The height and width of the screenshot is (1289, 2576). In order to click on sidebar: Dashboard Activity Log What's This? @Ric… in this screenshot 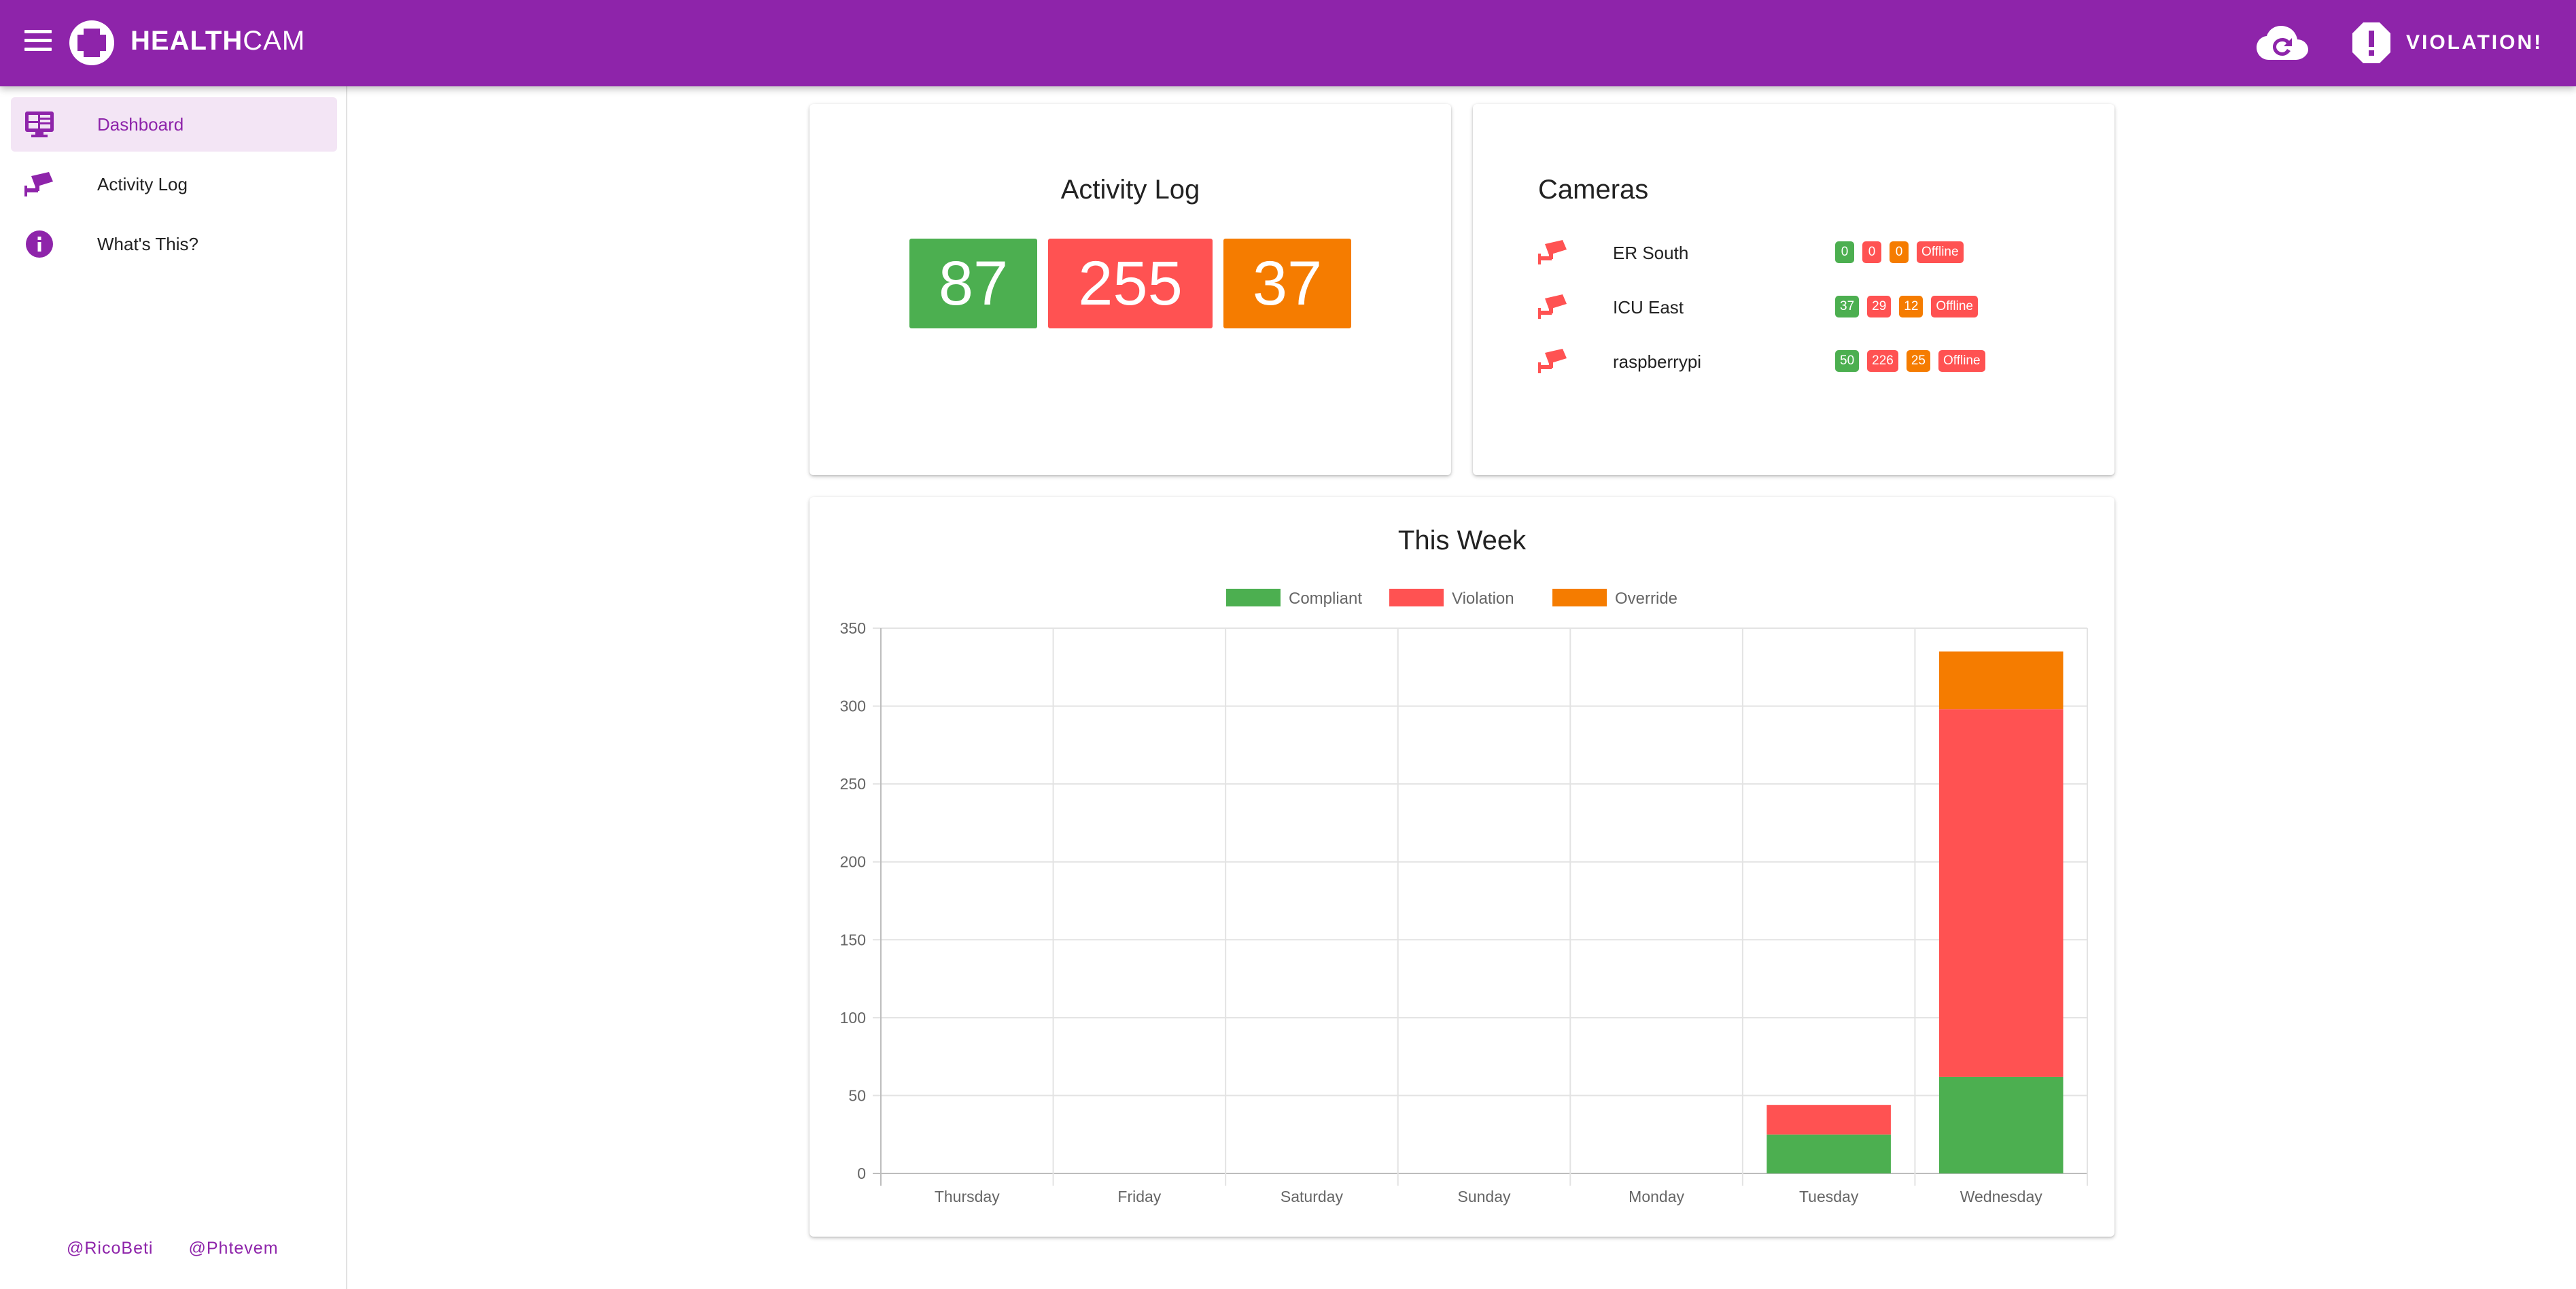, I will do `click(173, 687)`.